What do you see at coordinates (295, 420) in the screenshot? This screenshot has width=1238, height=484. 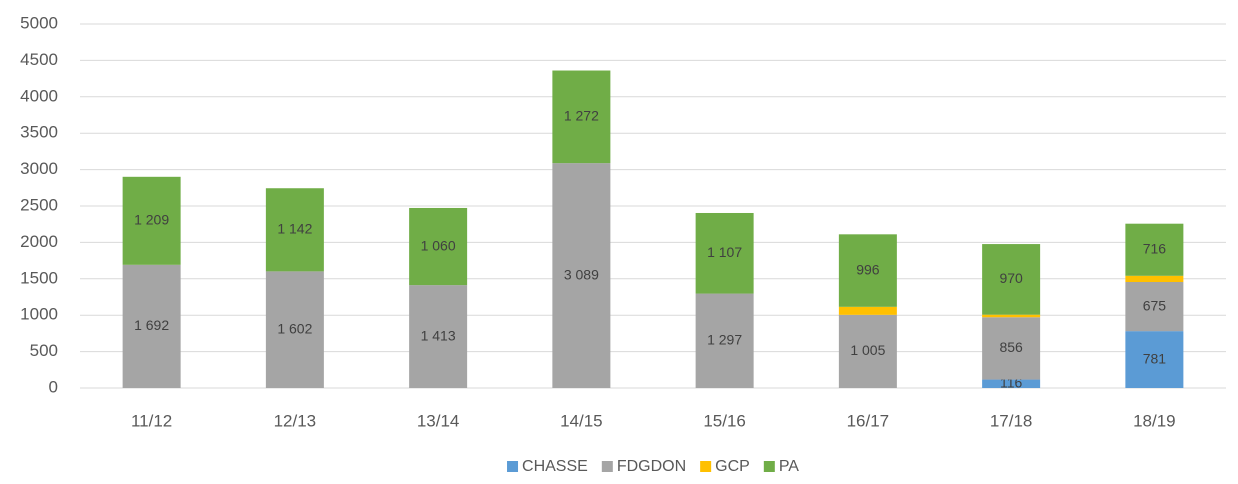 I see `x-tick-label: 12/13` at bounding box center [295, 420].